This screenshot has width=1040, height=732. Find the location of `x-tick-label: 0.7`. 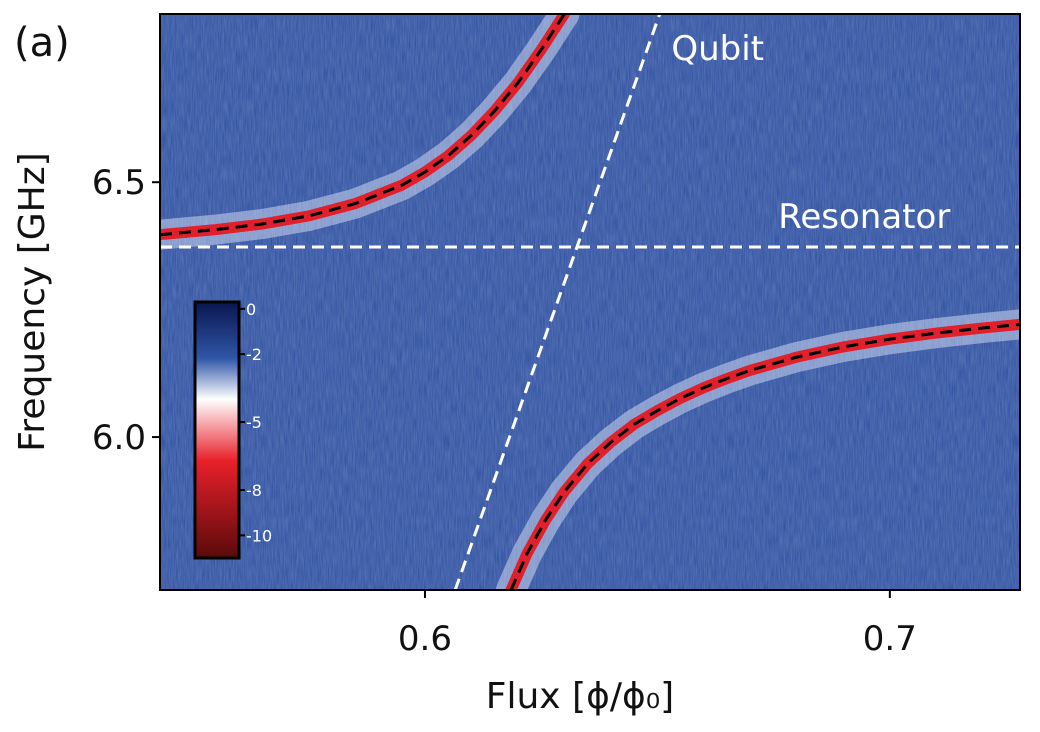

x-tick-label: 0.7 is located at coordinates (890, 639).